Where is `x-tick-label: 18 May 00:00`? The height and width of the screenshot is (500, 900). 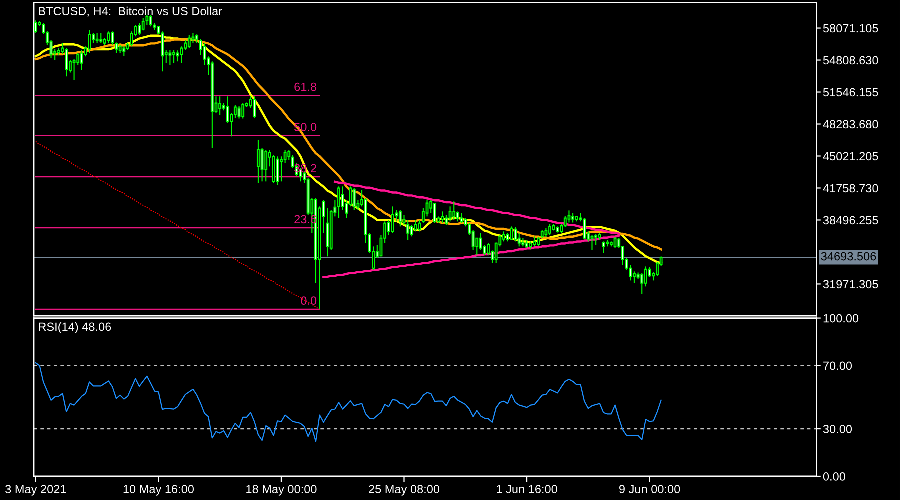
x-tick-label: 18 May 00:00 is located at coordinates (281, 490).